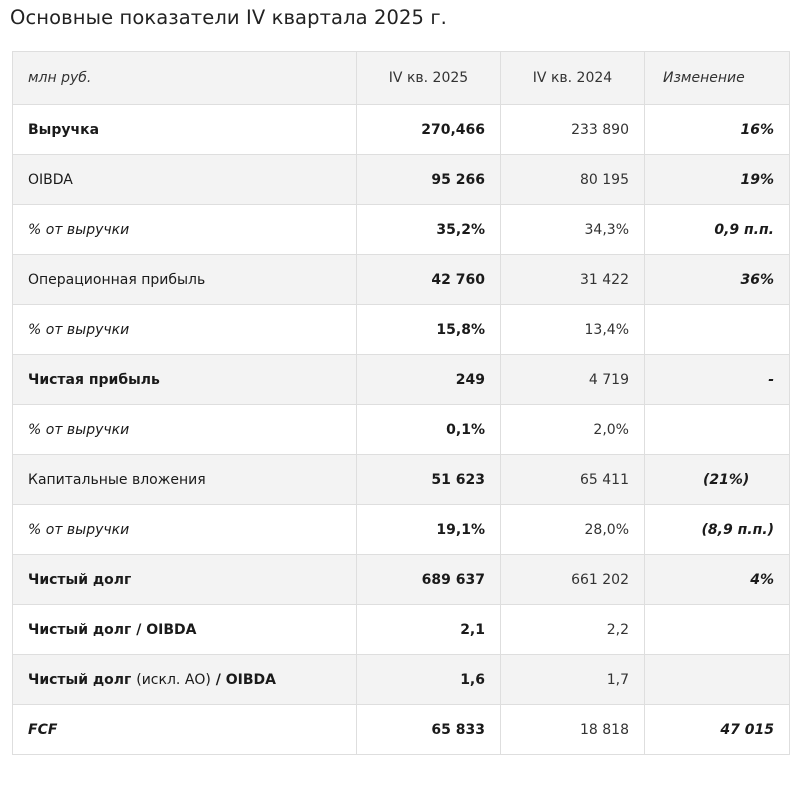 The width and height of the screenshot is (800, 791). What do you see at coordinates (717, 579) in the screenshot?
I see `value-change: 4%` at bounding box center [717, 579].